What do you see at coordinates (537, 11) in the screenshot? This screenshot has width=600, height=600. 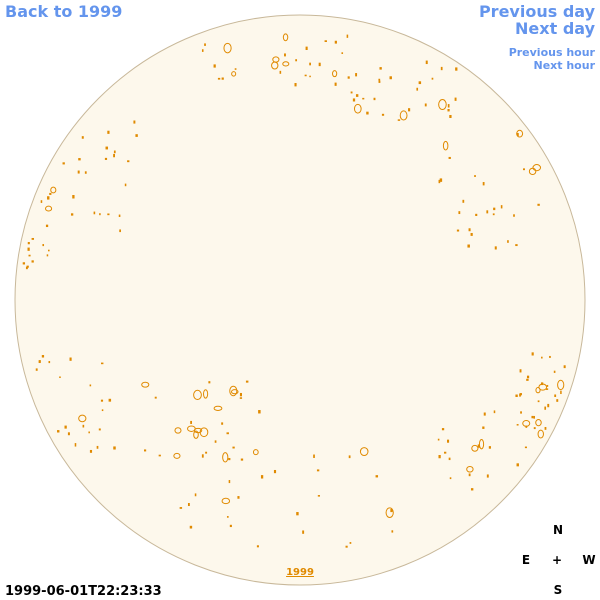 I see `previous-day-link: Previous day` at bounding box center [537, 11].